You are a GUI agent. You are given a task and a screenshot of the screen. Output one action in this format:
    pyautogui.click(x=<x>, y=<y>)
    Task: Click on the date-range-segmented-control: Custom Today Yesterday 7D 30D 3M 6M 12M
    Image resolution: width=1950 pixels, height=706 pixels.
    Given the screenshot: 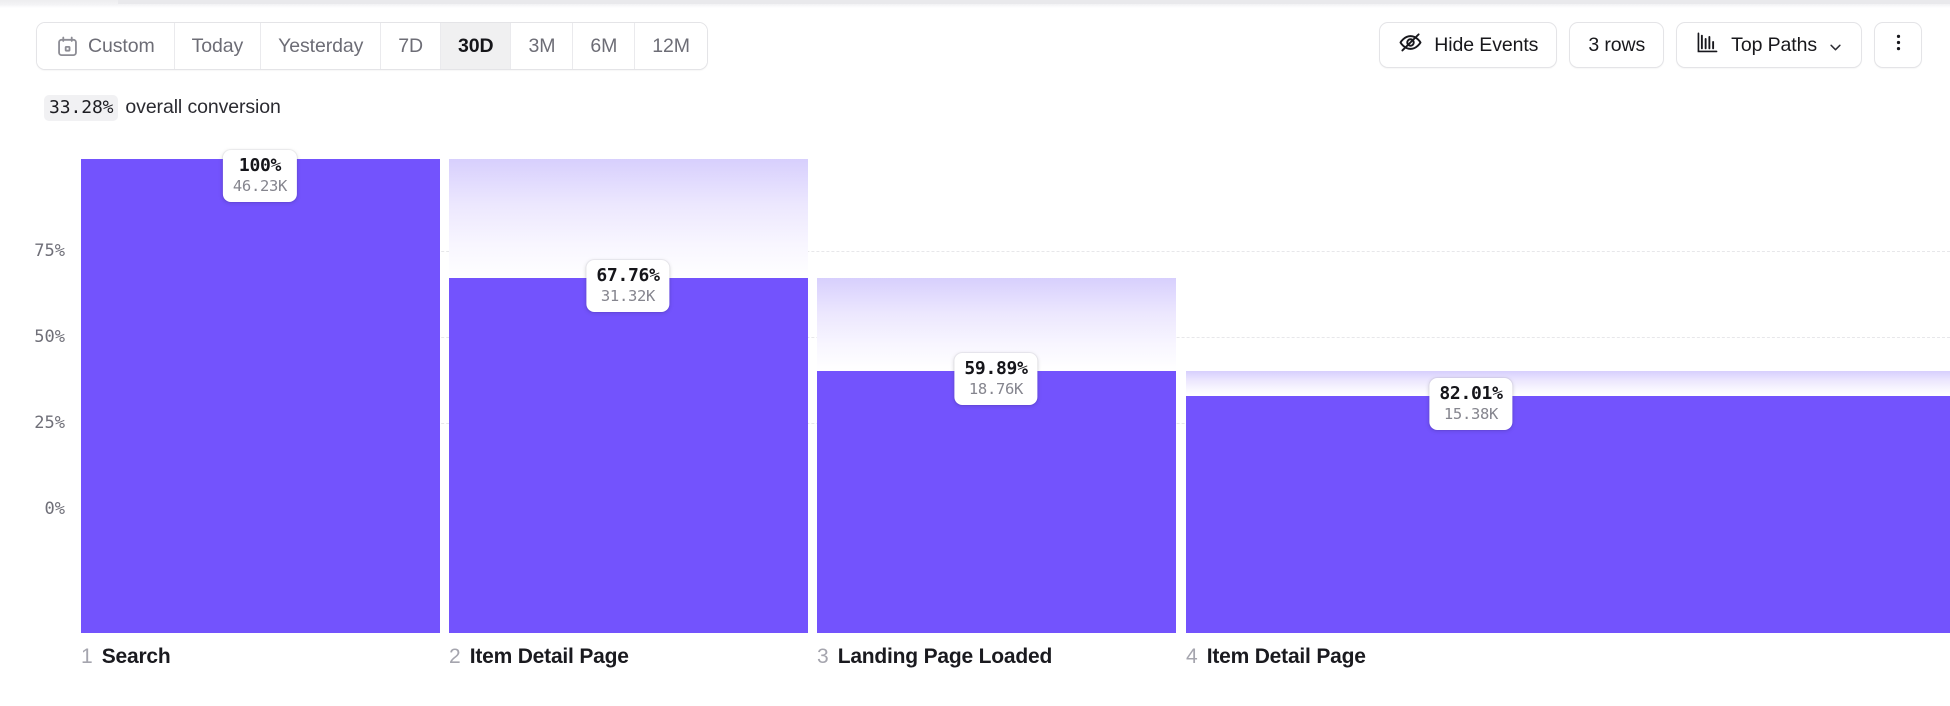 What is the action you would take?
    pyautogui.click(x=372, y=46)
    